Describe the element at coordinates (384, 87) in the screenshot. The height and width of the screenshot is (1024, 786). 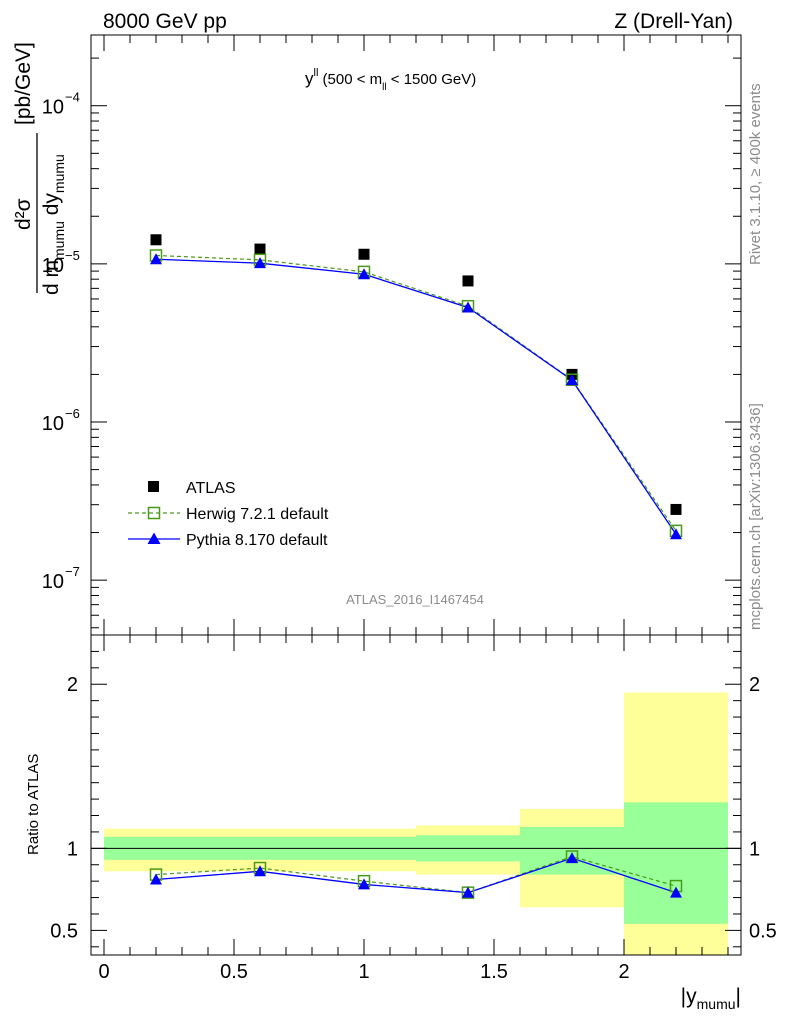
I see `main-title-sub: ll` at that location.